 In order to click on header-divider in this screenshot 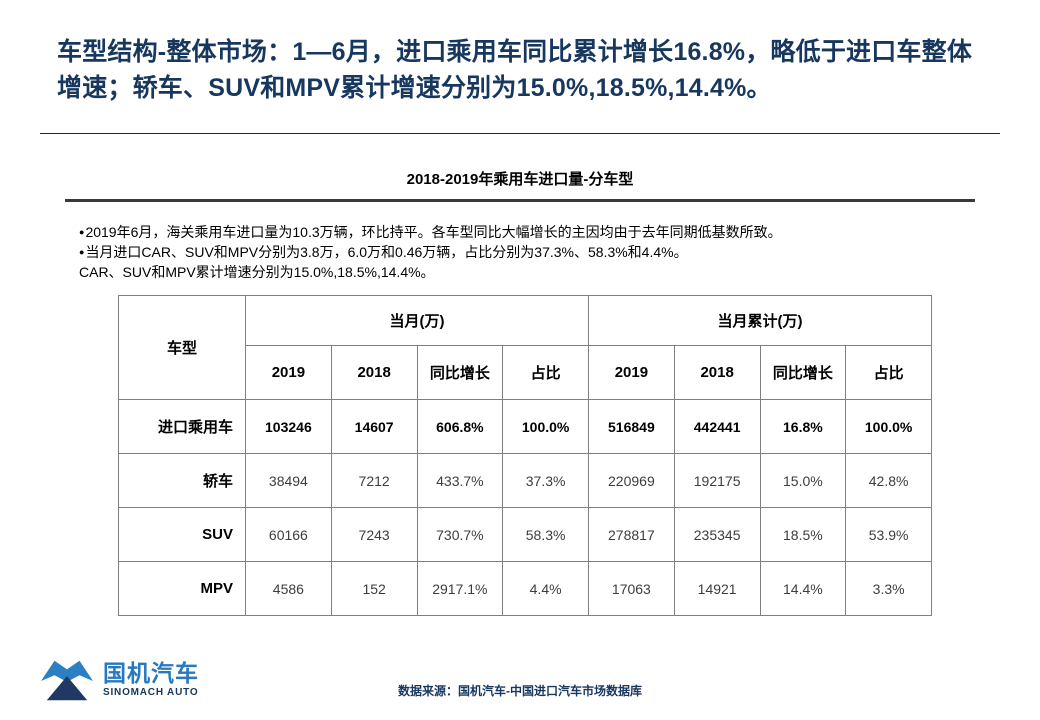, I will do `click(520, 133)`.